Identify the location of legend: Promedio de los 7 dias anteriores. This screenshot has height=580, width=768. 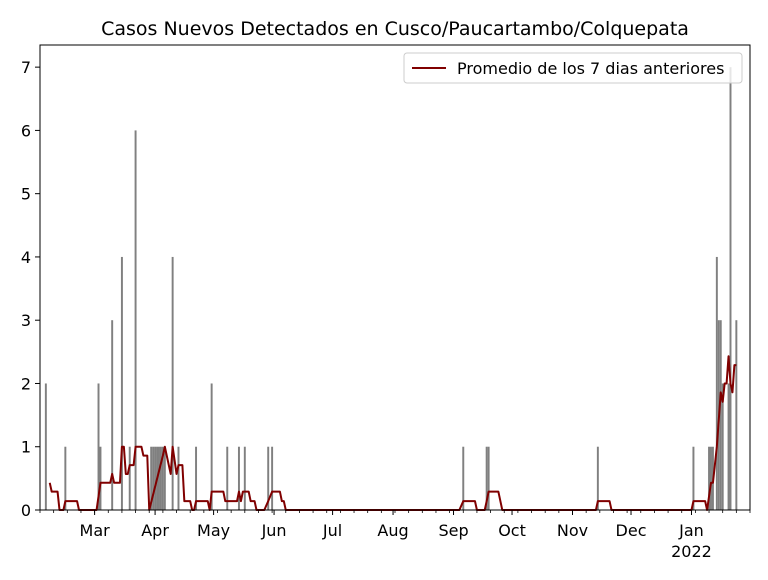
(573, 68).